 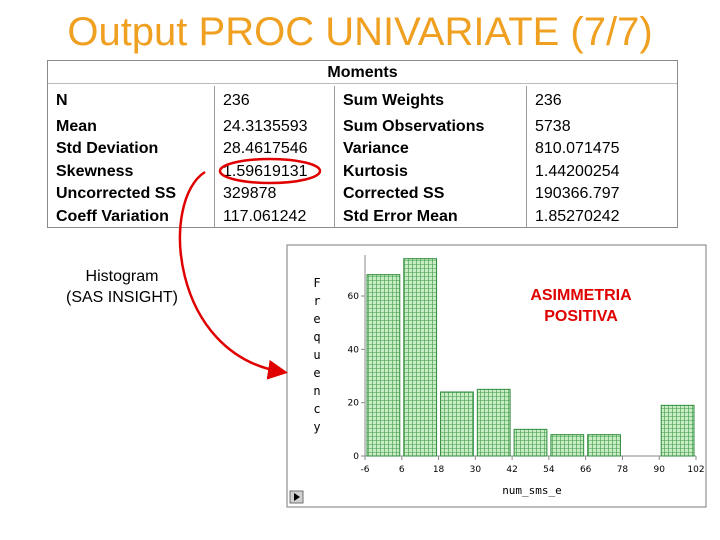 What do you see at coordinates (532, 490) in the screenshot?
I see `x-axis-label: num_sms_e` at bounding box center [532, 490].